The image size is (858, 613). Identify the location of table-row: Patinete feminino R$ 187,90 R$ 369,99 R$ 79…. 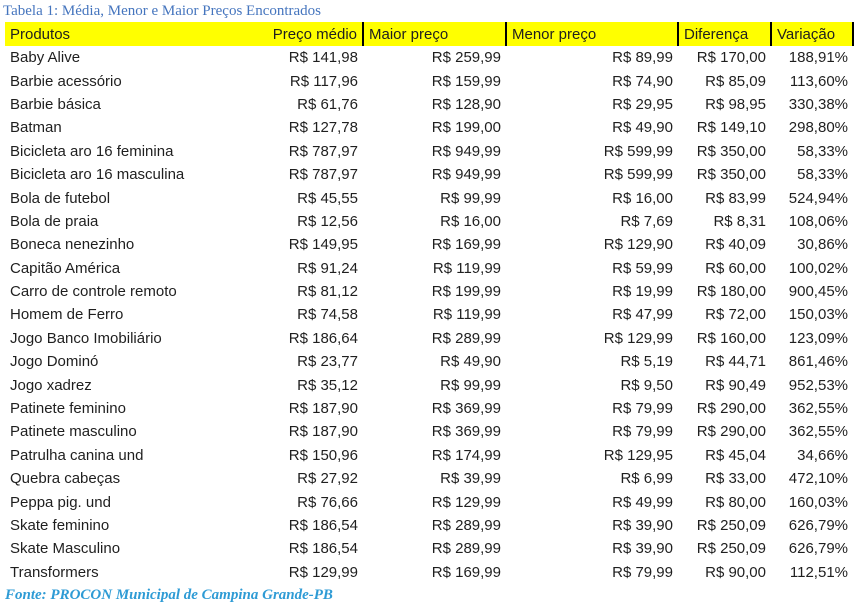
(429, 408).